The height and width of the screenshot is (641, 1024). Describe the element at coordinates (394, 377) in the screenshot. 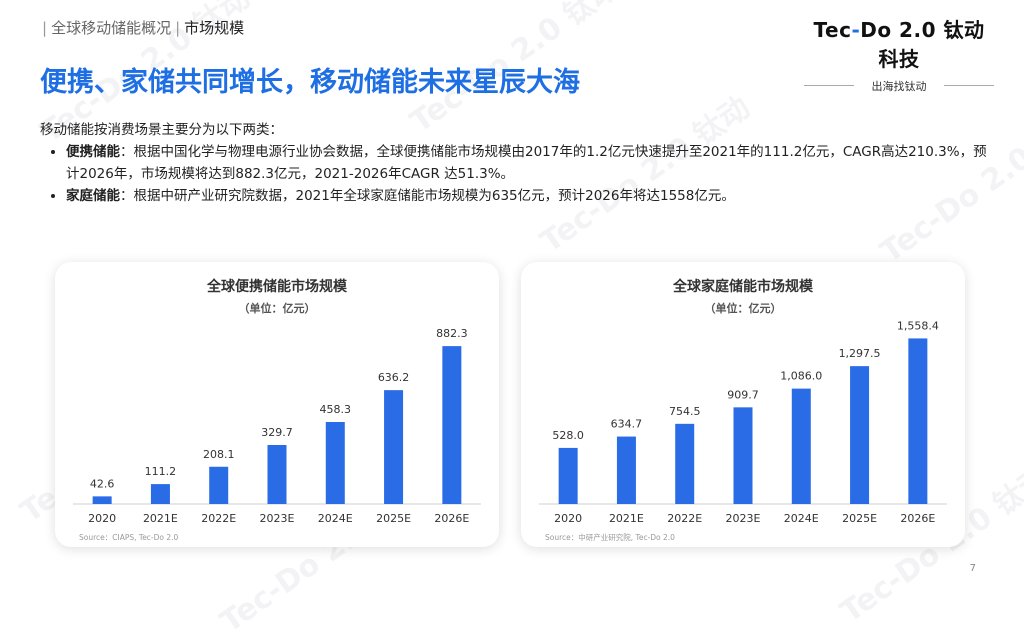

I see `data-label: 636.2` at that location.